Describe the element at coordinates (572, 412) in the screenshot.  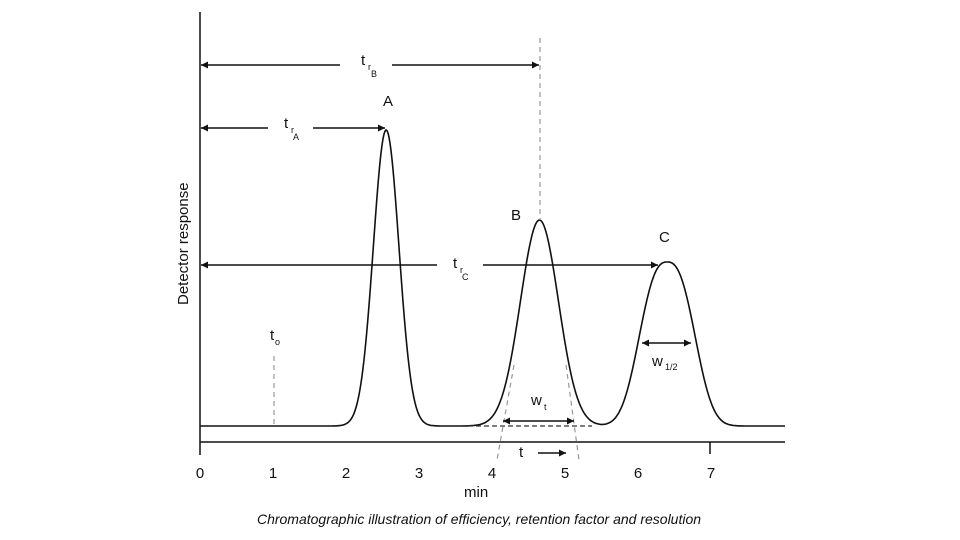
I see `tangent-right` at that location.